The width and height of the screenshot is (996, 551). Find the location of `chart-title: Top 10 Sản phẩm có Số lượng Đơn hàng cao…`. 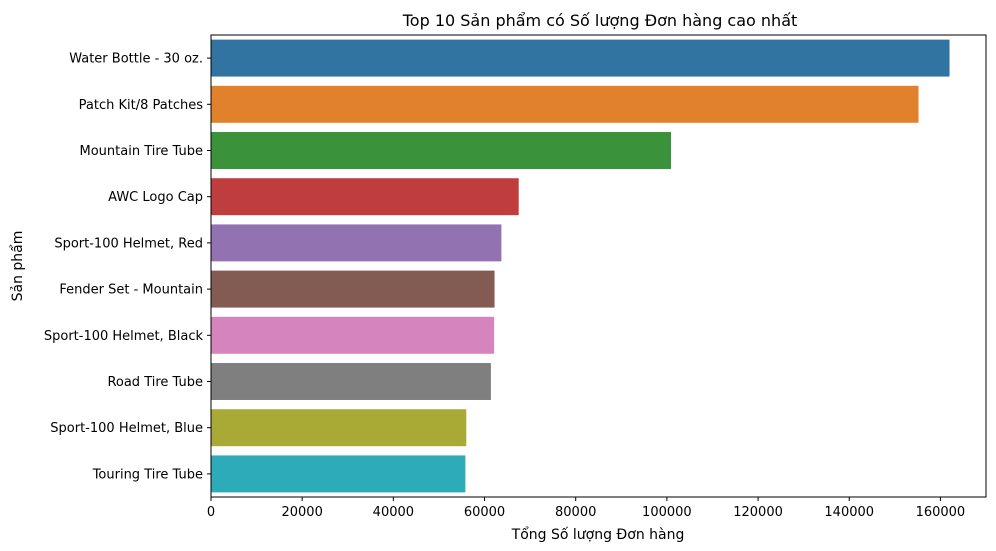

chart-title: Top 10 Sản phẩm có Số lượng Đơn hàng cao… is located at coordinates (600, 20).